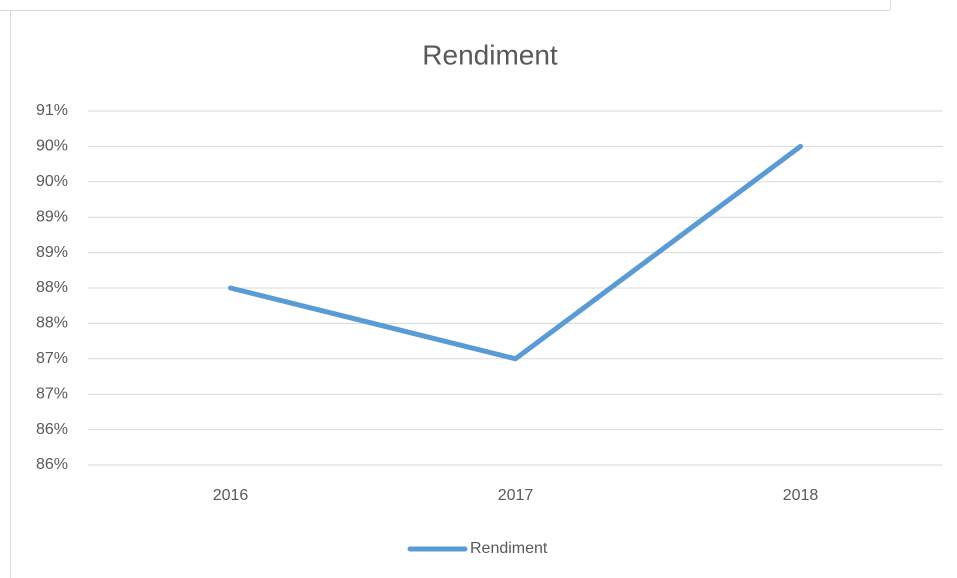 The width and height of the screenshot is (957, 578). Describe the element at coordinates (231, 495) in the screenshot. I see `x-tick-label: 2016` at that location.